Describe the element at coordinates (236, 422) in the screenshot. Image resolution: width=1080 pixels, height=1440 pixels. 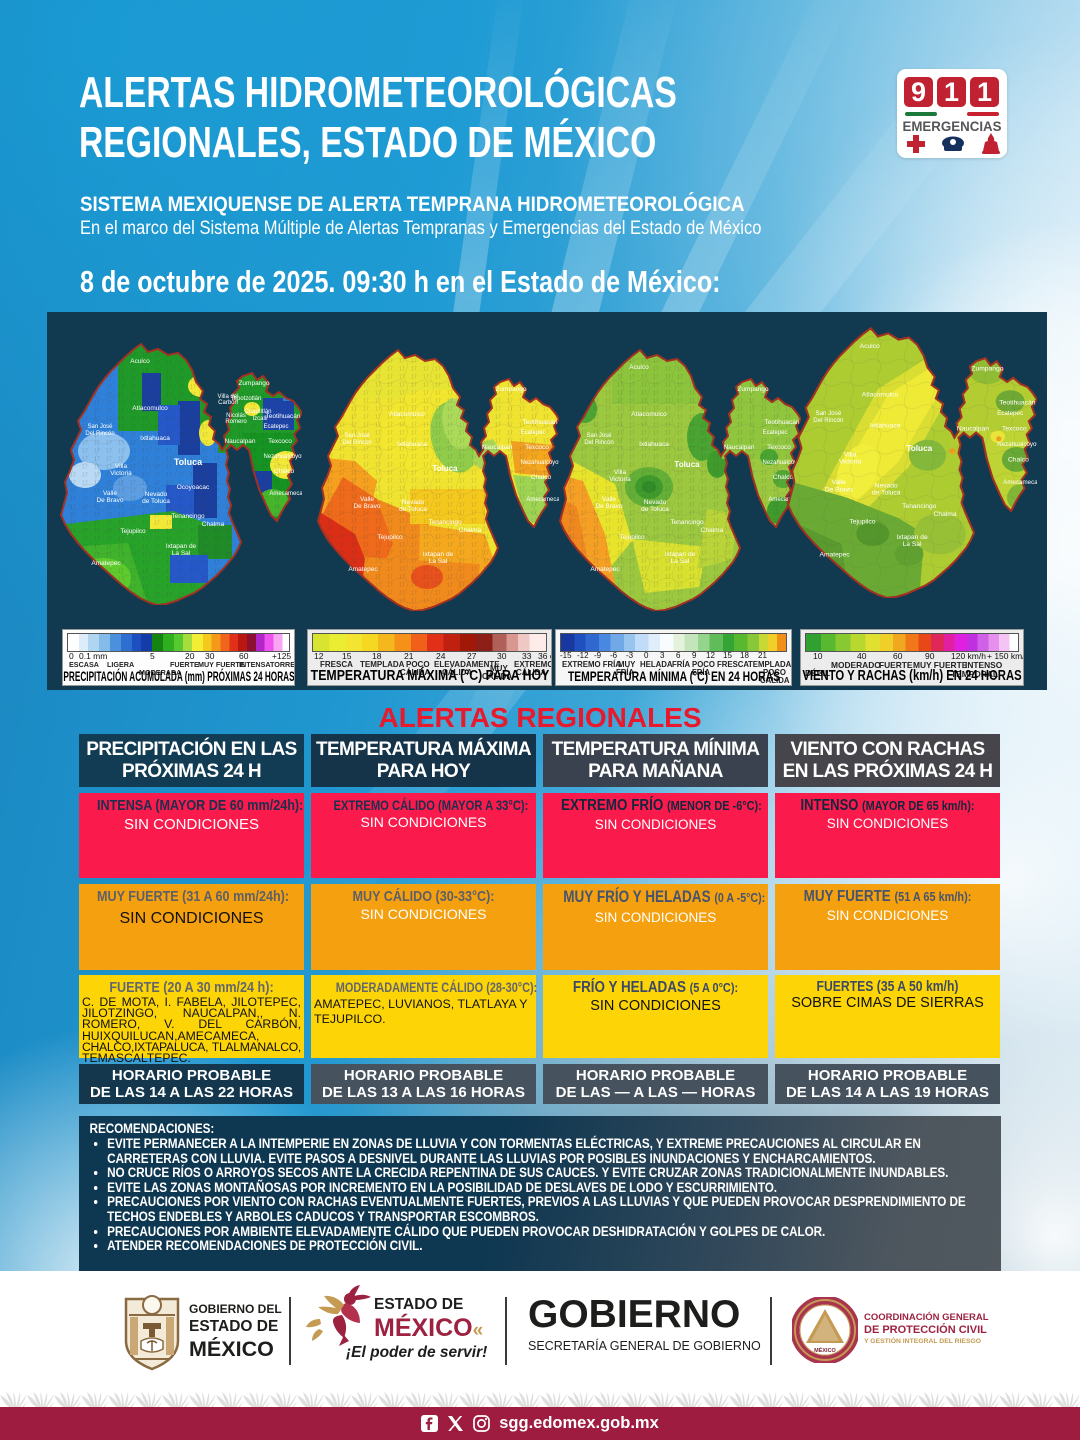
I see `svg-text: Romero` at that location.